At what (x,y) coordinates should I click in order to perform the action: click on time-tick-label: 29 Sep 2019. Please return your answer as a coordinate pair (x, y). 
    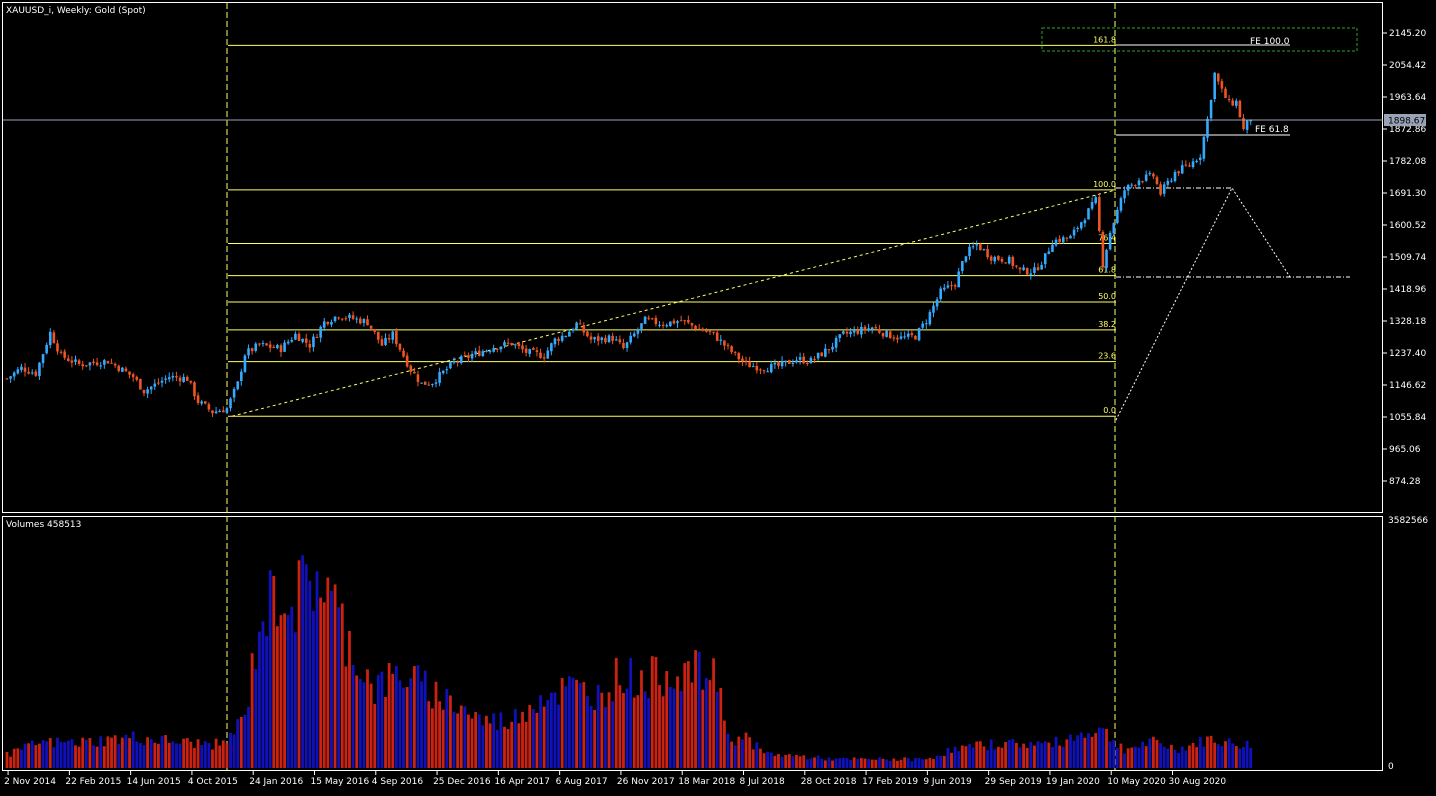
    Looking at the image, I should click on (1013, 782).